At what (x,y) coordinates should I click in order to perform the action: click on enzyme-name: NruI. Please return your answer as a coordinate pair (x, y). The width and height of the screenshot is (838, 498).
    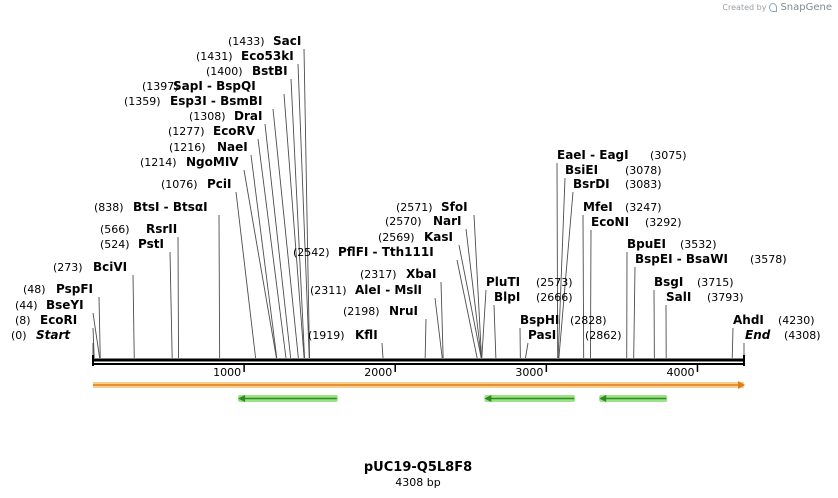
    Looking at the image, I should click on (403, 311).